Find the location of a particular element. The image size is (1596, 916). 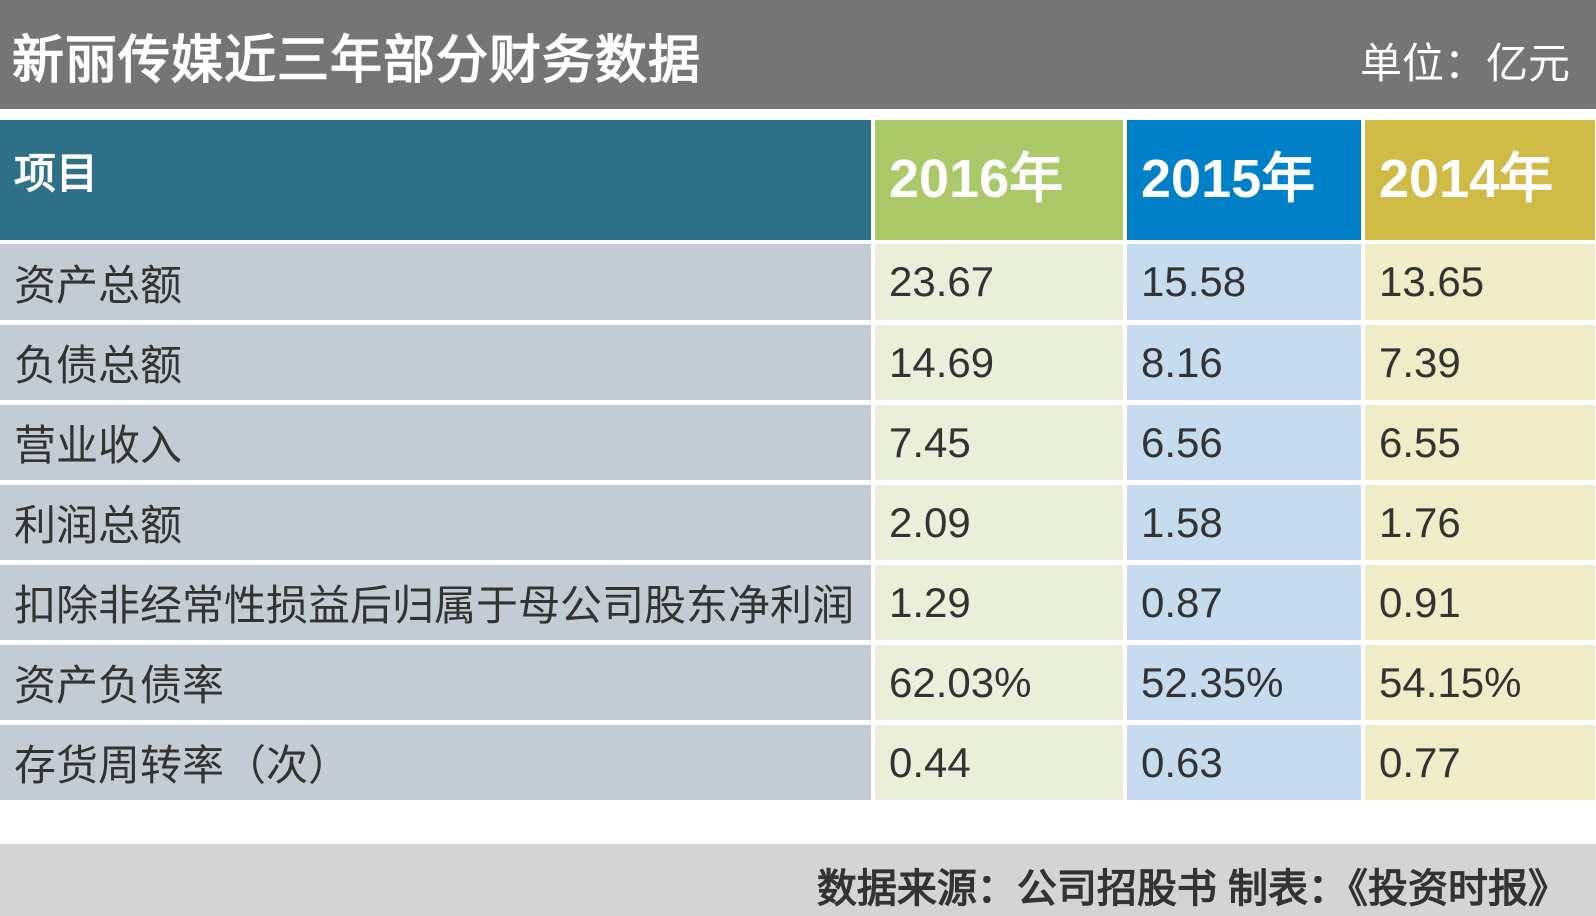

cell-value: 7.39 is located at coordinates (1480, 360).